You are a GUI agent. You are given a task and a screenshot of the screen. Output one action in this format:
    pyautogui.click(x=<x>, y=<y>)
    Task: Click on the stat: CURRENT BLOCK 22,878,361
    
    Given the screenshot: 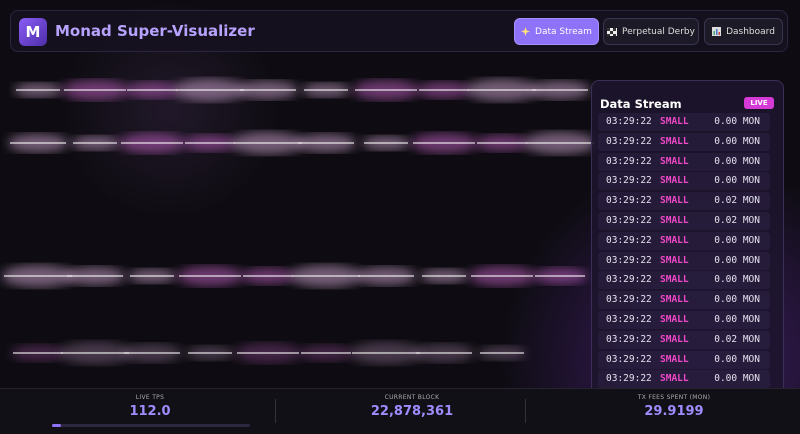 What is the action you would take?
    pyautogui.click(x=412, y=411)
    